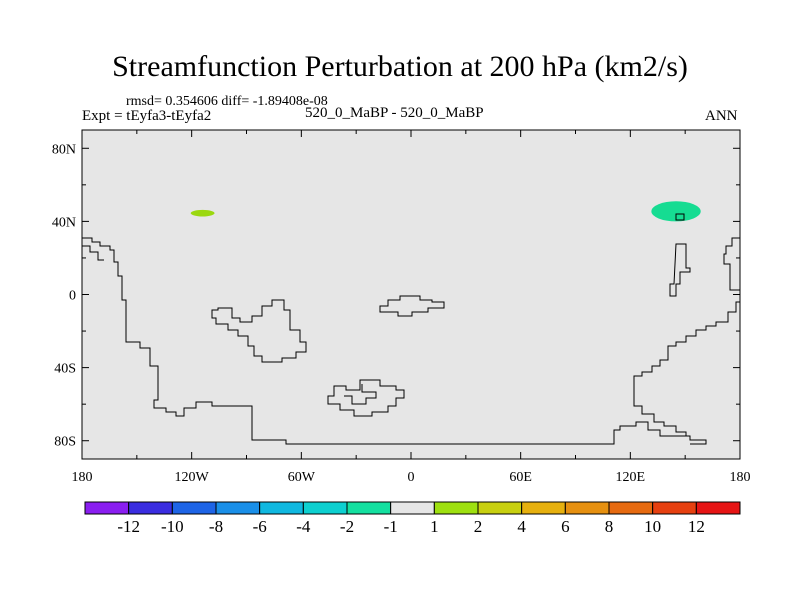  I want to click on coastline-australia, so click(366, 398).